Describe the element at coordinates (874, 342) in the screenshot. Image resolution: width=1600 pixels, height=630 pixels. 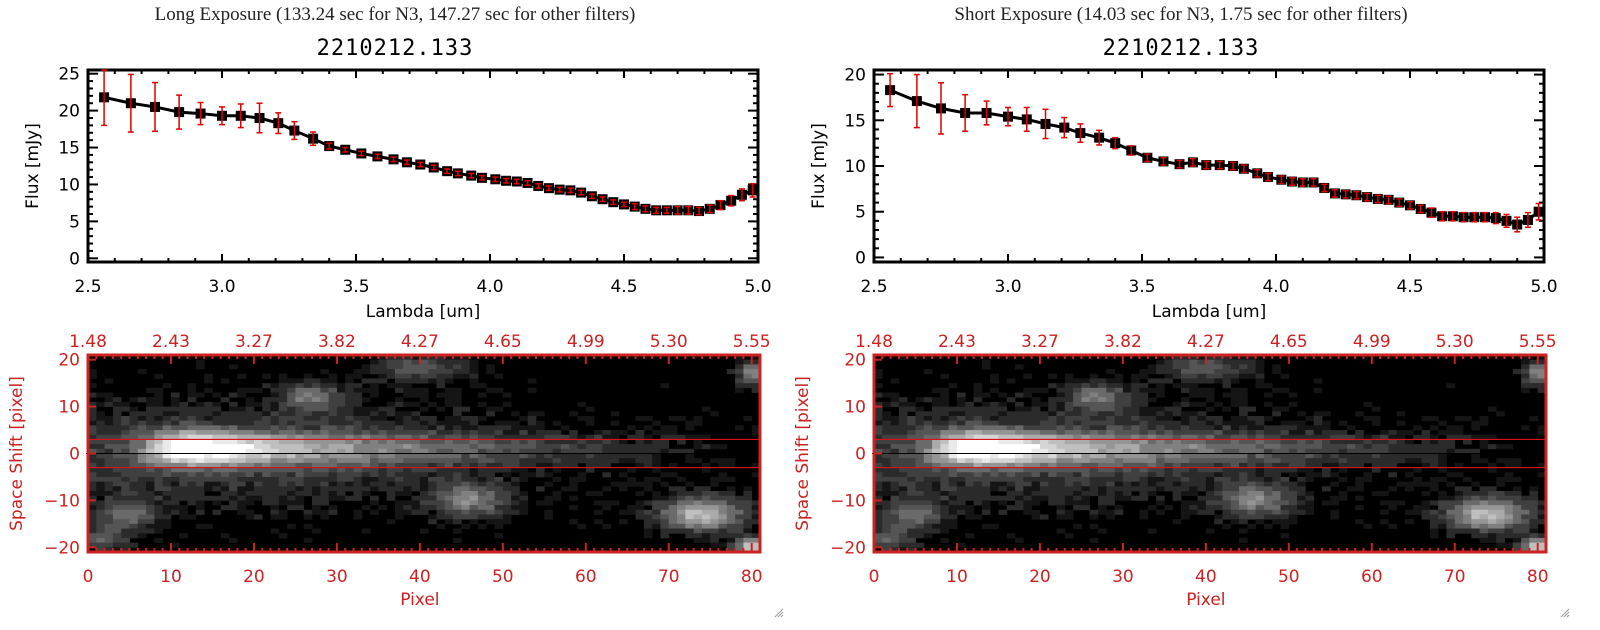
I see `top-wavelength-label: 1.48` at that location.